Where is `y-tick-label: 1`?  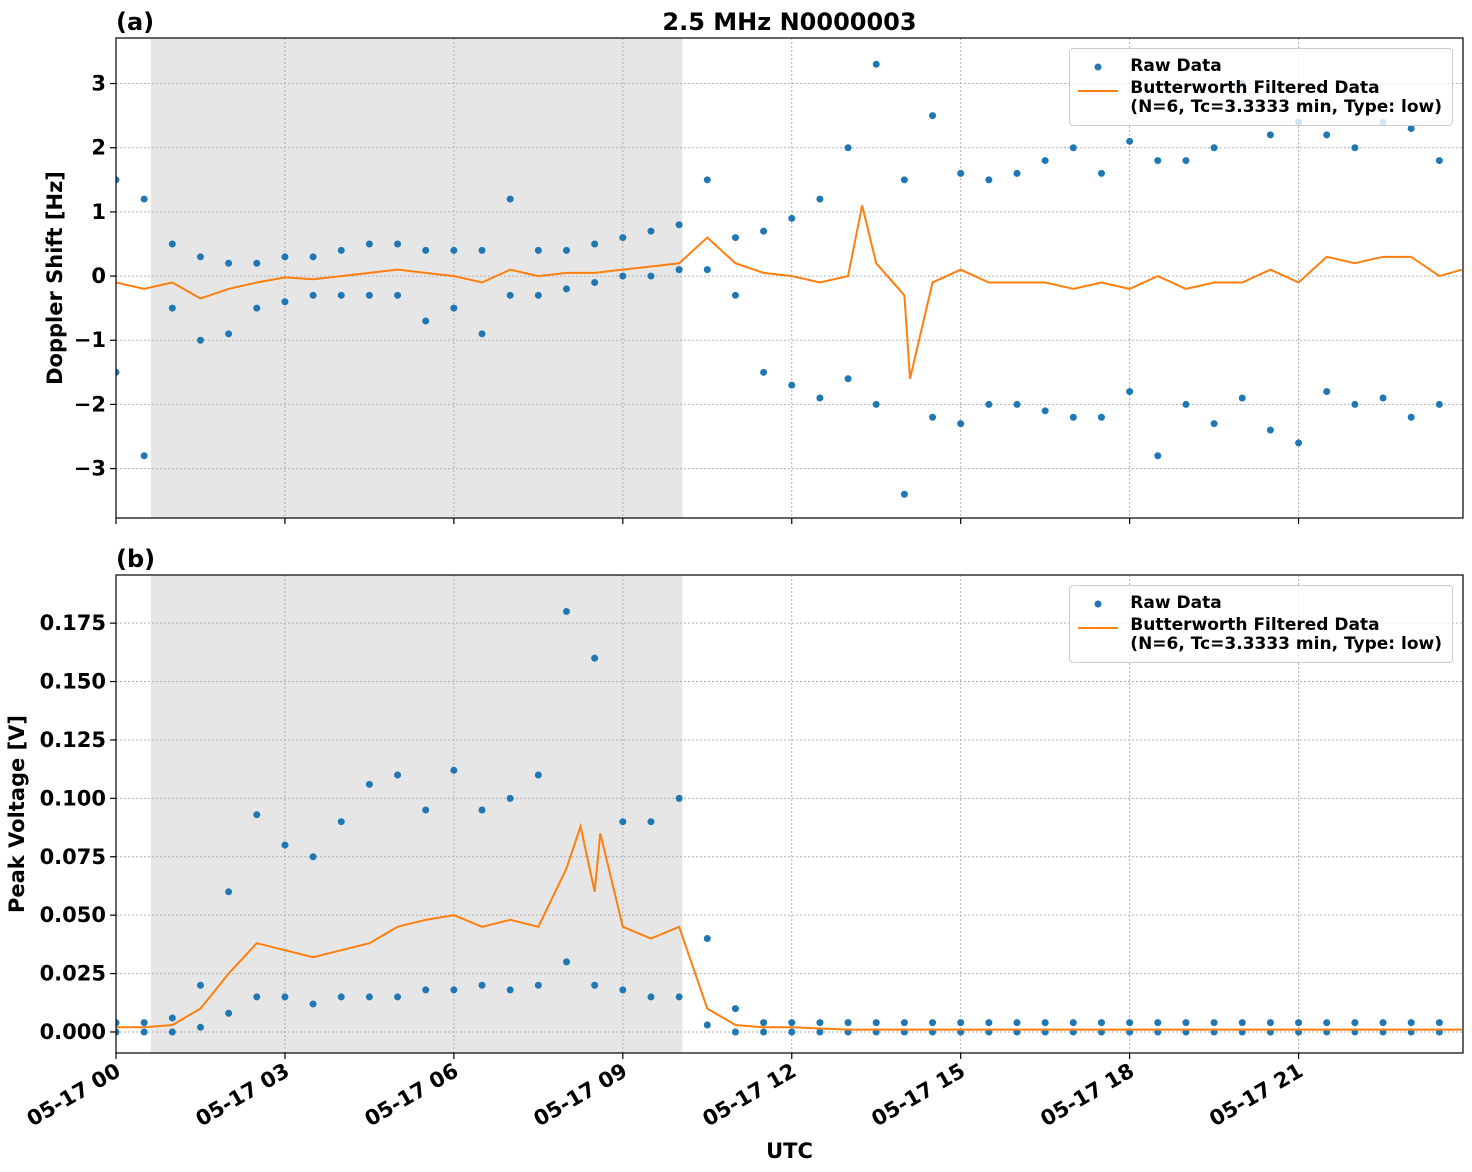 y-tick-label: 1 is located at coordinates (98, 212).